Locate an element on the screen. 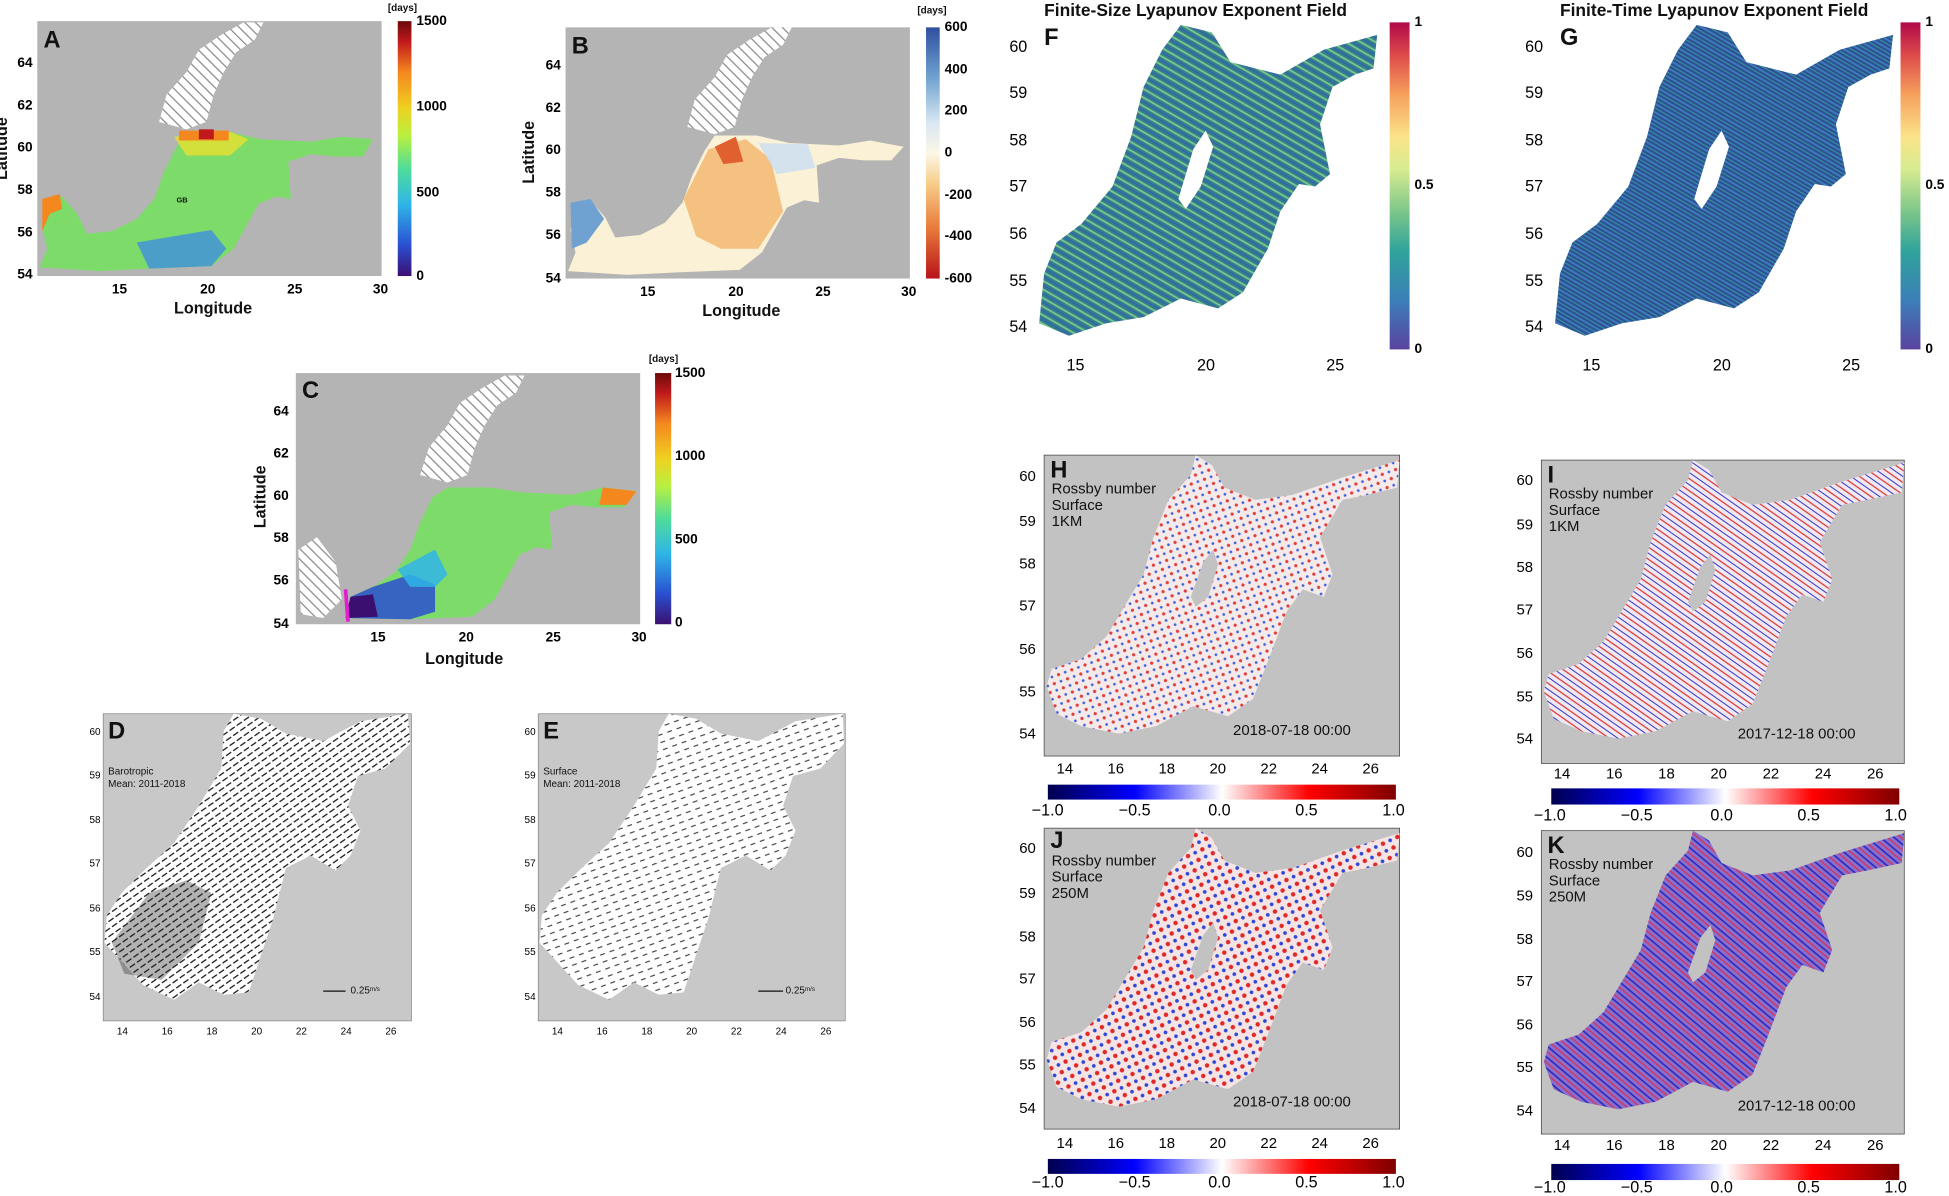 The width and height of the screenshot is (1949, 1196). panel-j-ytick-0: 54 is located at coordinates (1027, 1108).